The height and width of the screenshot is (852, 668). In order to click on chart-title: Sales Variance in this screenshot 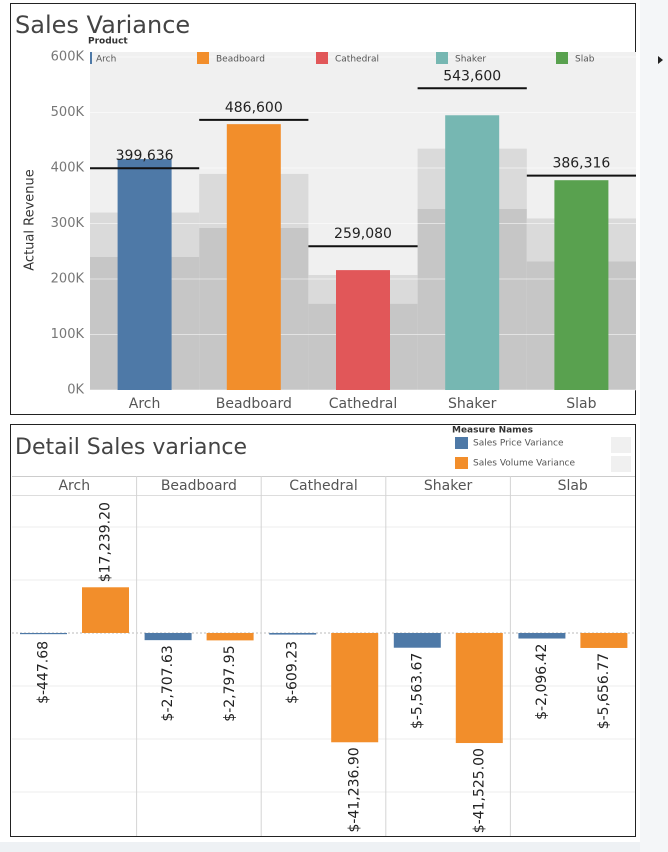, I will do `click(102, 25)`.